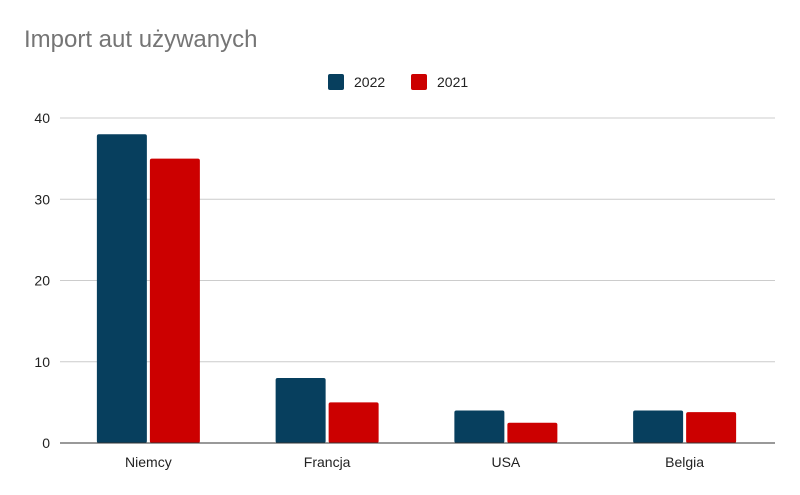 Image resolution: width=800 pixels, height=495 pixels. What do you see at coordinates (42, 362) in the screenshot?
I see `y-tick-label: 10` at bounding box center [42, 362].